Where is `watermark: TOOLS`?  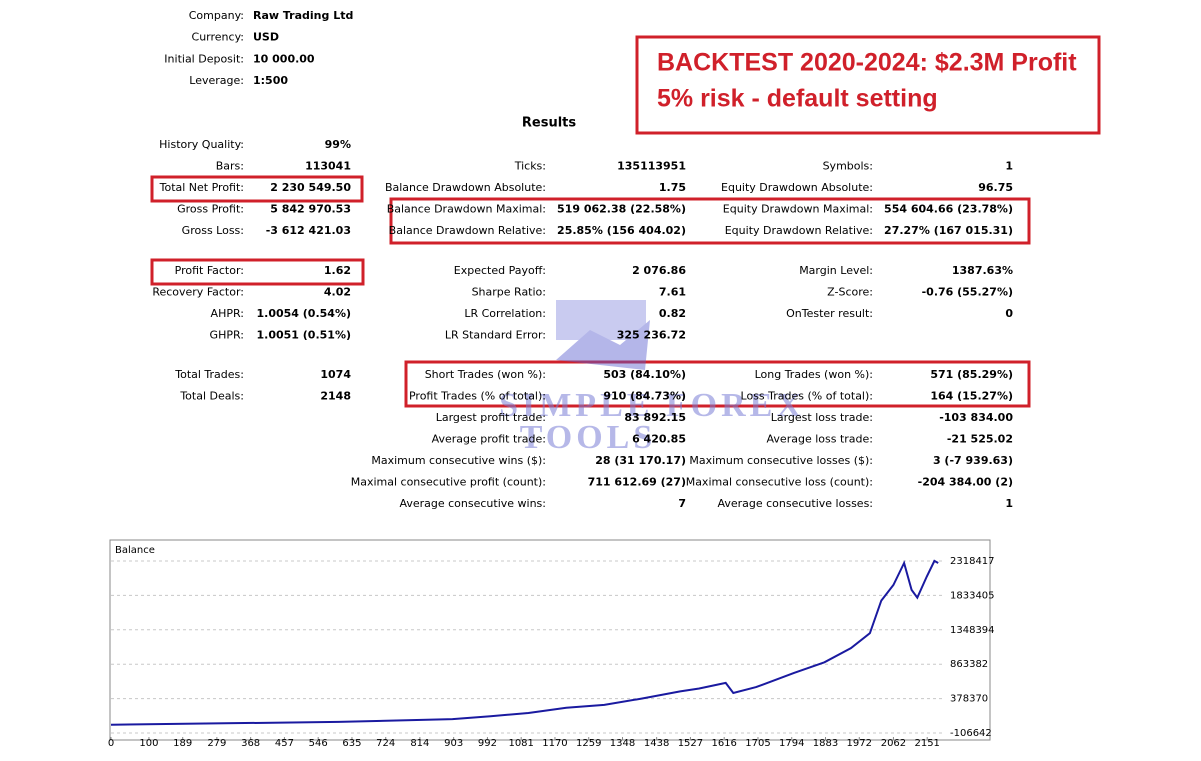 watermark: TOOLS is located at coordinates (588, 437).